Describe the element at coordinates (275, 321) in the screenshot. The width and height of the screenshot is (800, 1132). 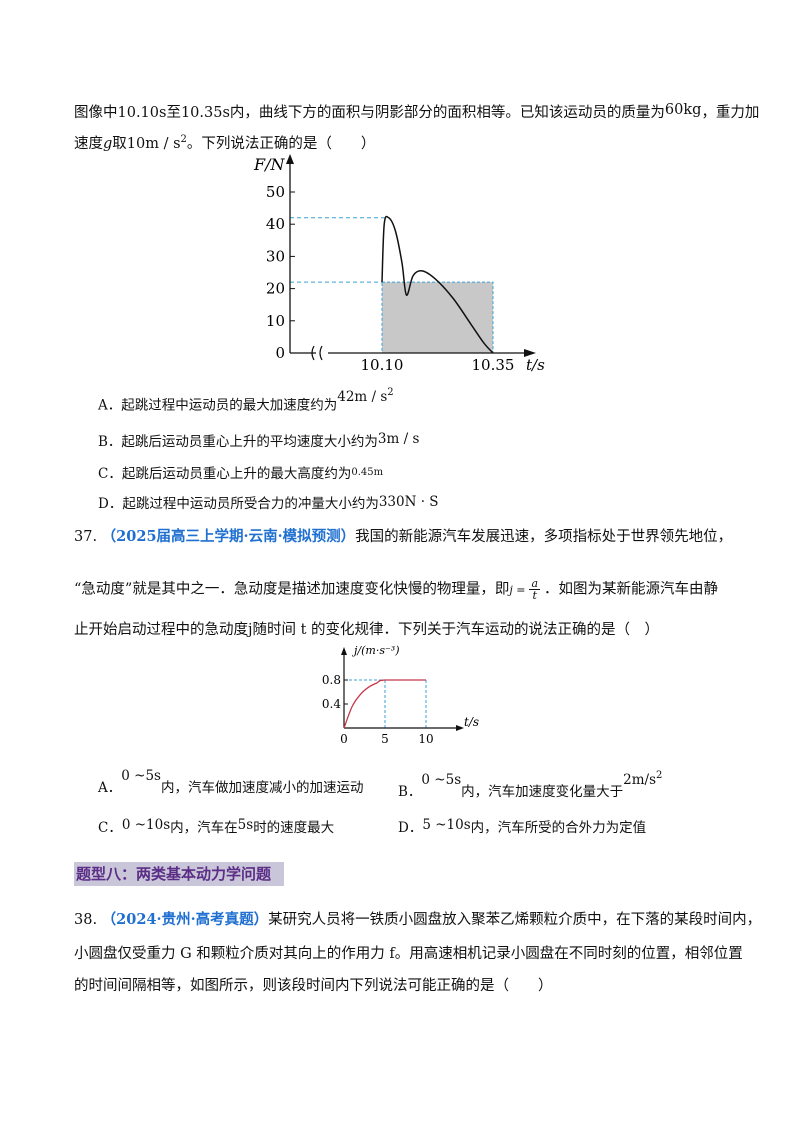
I see `y-tick-label: 10` at that location.